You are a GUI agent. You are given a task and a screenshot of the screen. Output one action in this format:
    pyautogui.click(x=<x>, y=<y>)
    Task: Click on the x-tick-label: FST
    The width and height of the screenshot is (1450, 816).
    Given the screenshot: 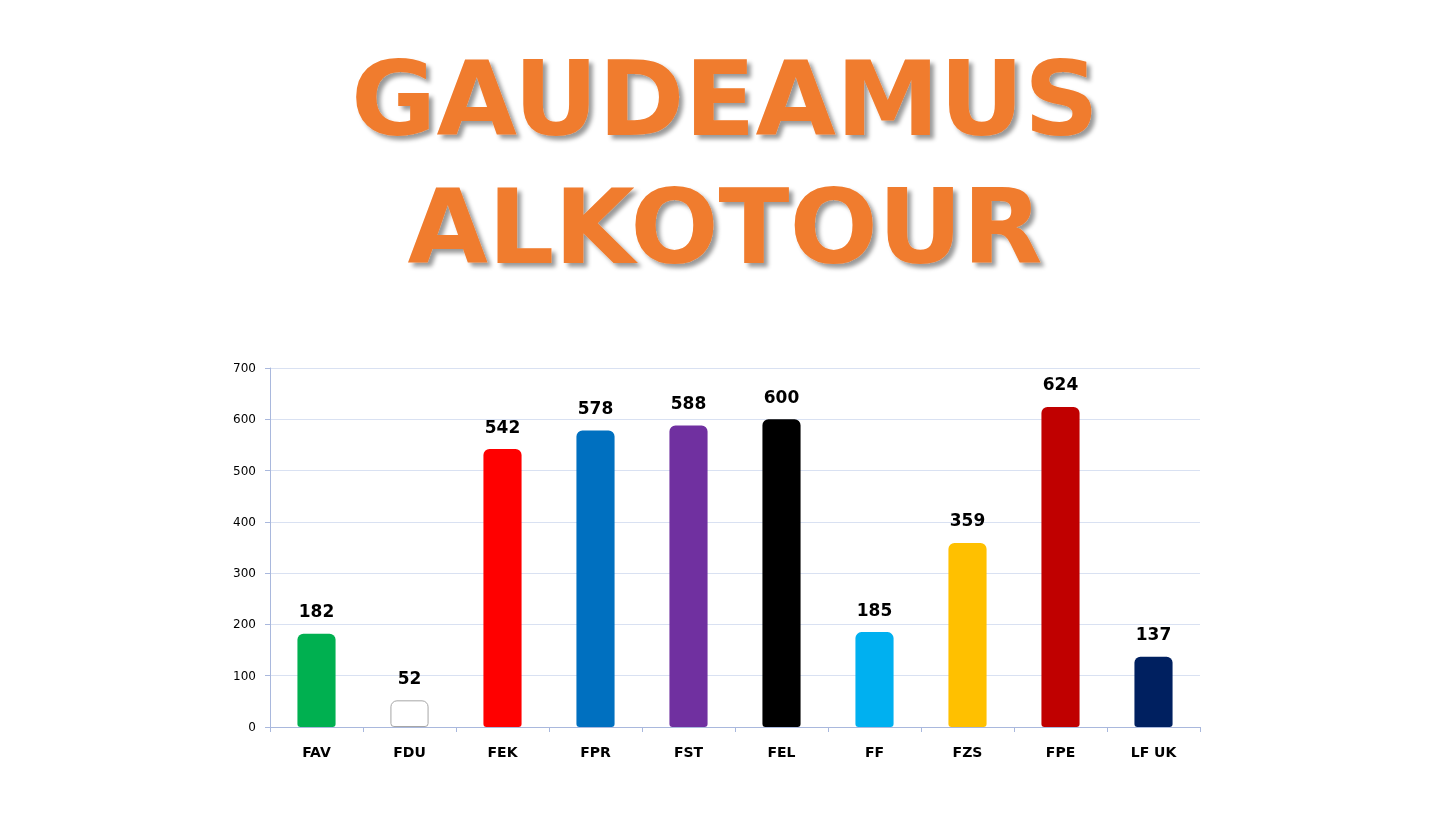 What is the action you would take?
    pyautogui.click(x=688, y=752)
    